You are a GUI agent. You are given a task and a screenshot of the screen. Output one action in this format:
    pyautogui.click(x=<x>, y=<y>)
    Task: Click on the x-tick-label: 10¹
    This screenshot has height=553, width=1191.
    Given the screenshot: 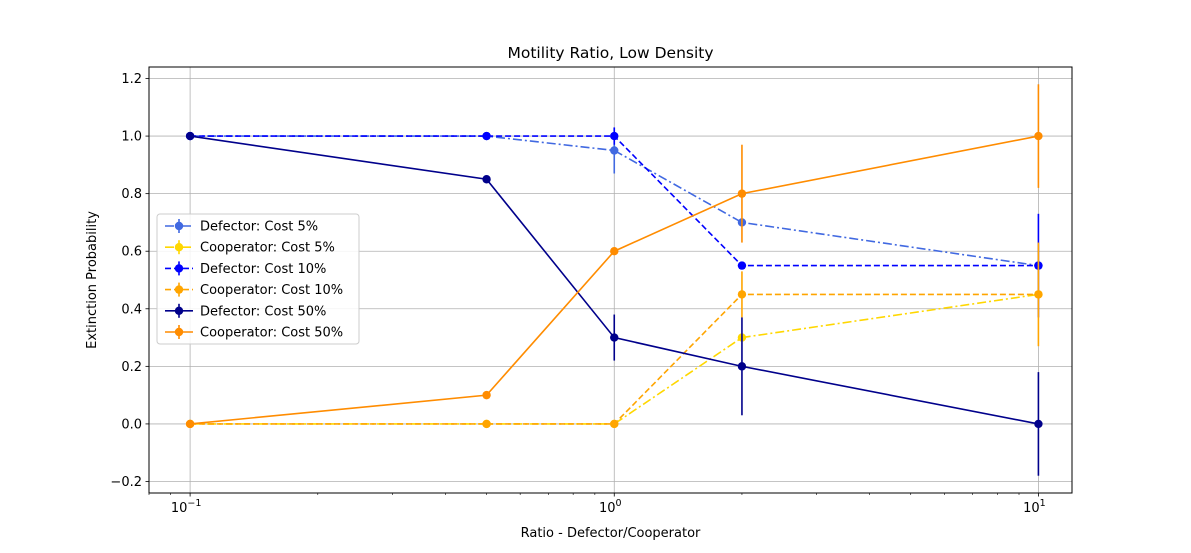 What is the action you would take?
    pyautogui.click(x=1034, y=507)
    